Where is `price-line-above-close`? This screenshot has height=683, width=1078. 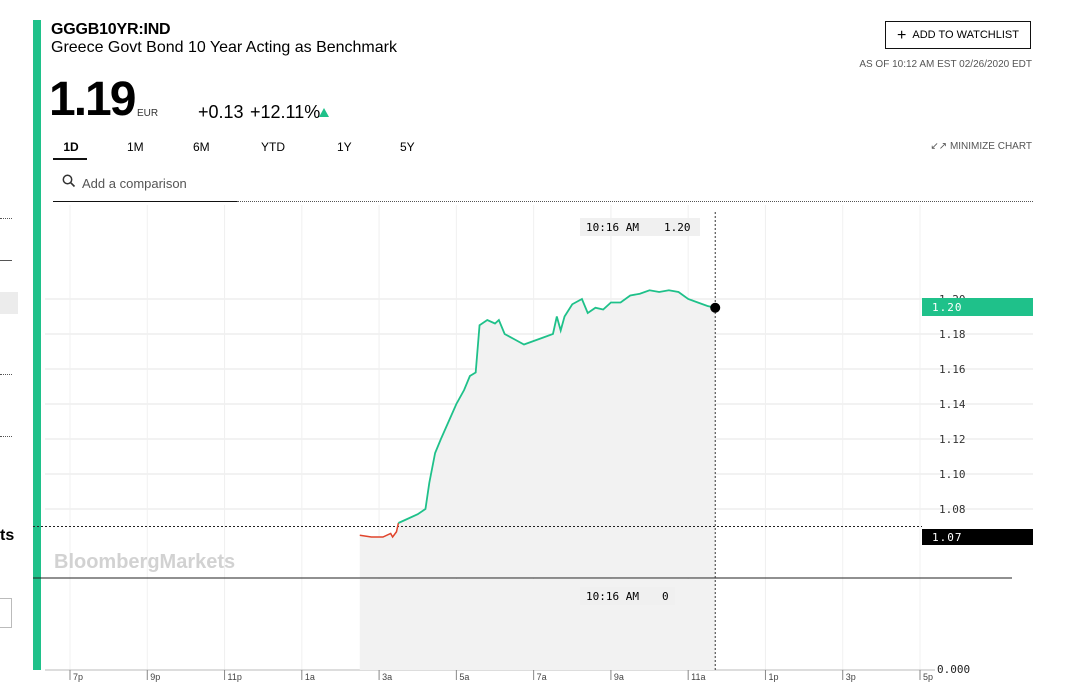
price-line-above-close is located at coordinates (557, 406).